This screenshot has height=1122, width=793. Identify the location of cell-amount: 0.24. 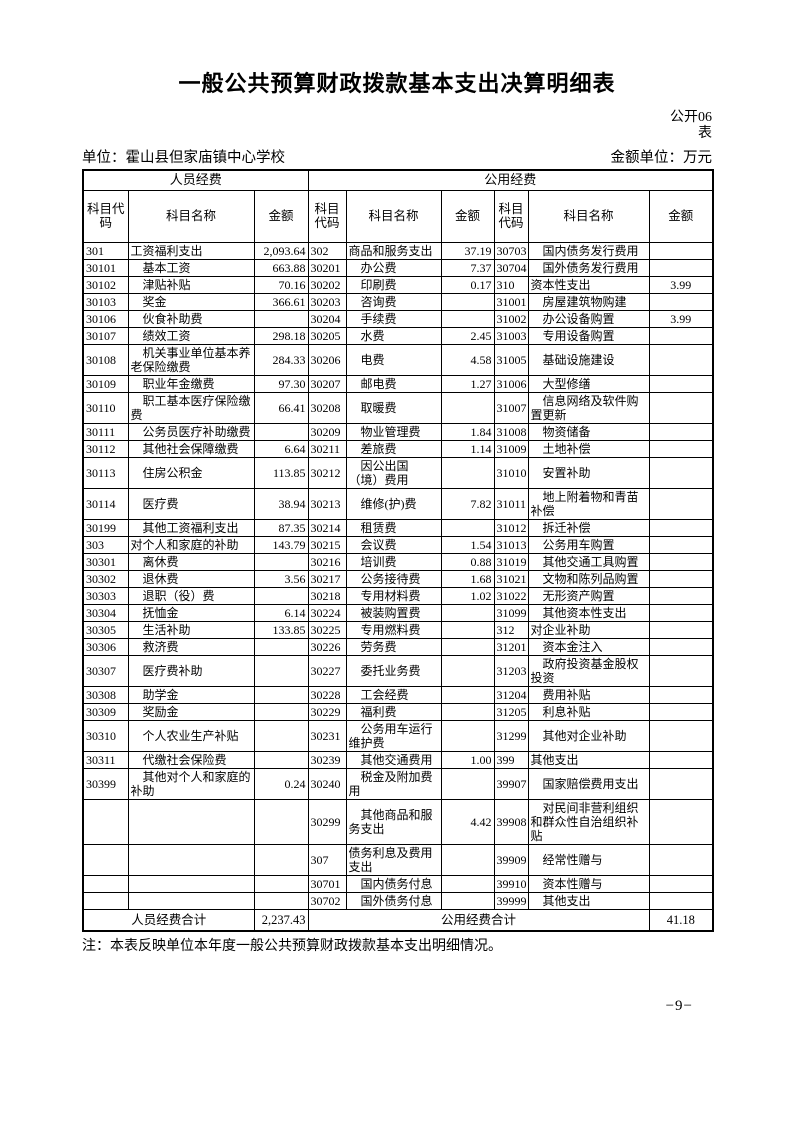
(281, 783).